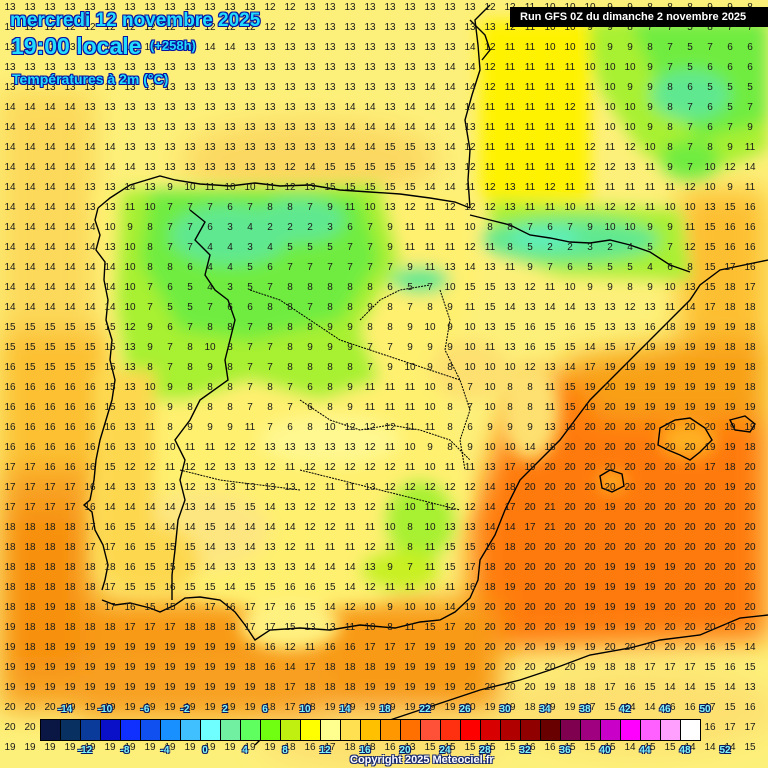 This screenshot has height=768, width=768. What do you see at coordinates (645, 750) in the screenshot?
I see `legend-label-bottom: 44` at bounding box center [645, 750].